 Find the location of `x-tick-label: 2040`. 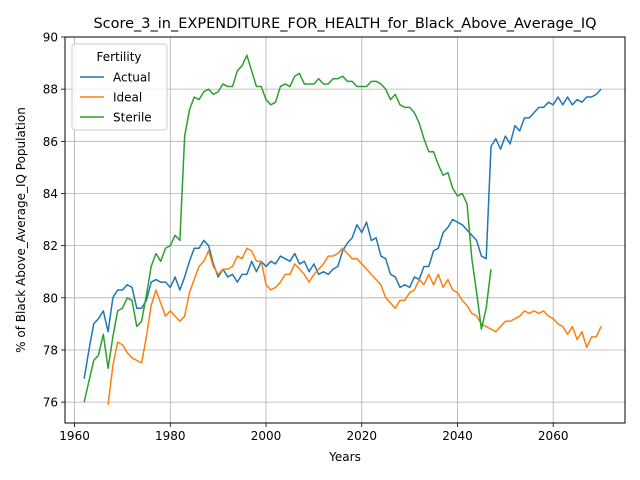

x-tick-label: 2040 is located at coordinates (457, 436).